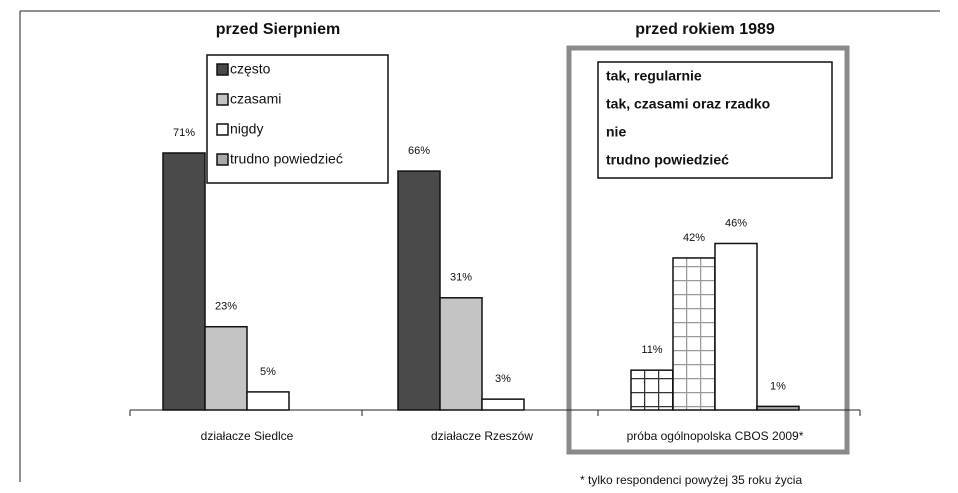 The image size is (958, 493). I want to click on legend-label: tak, czasami oraz rzadko, so click(688, 104).